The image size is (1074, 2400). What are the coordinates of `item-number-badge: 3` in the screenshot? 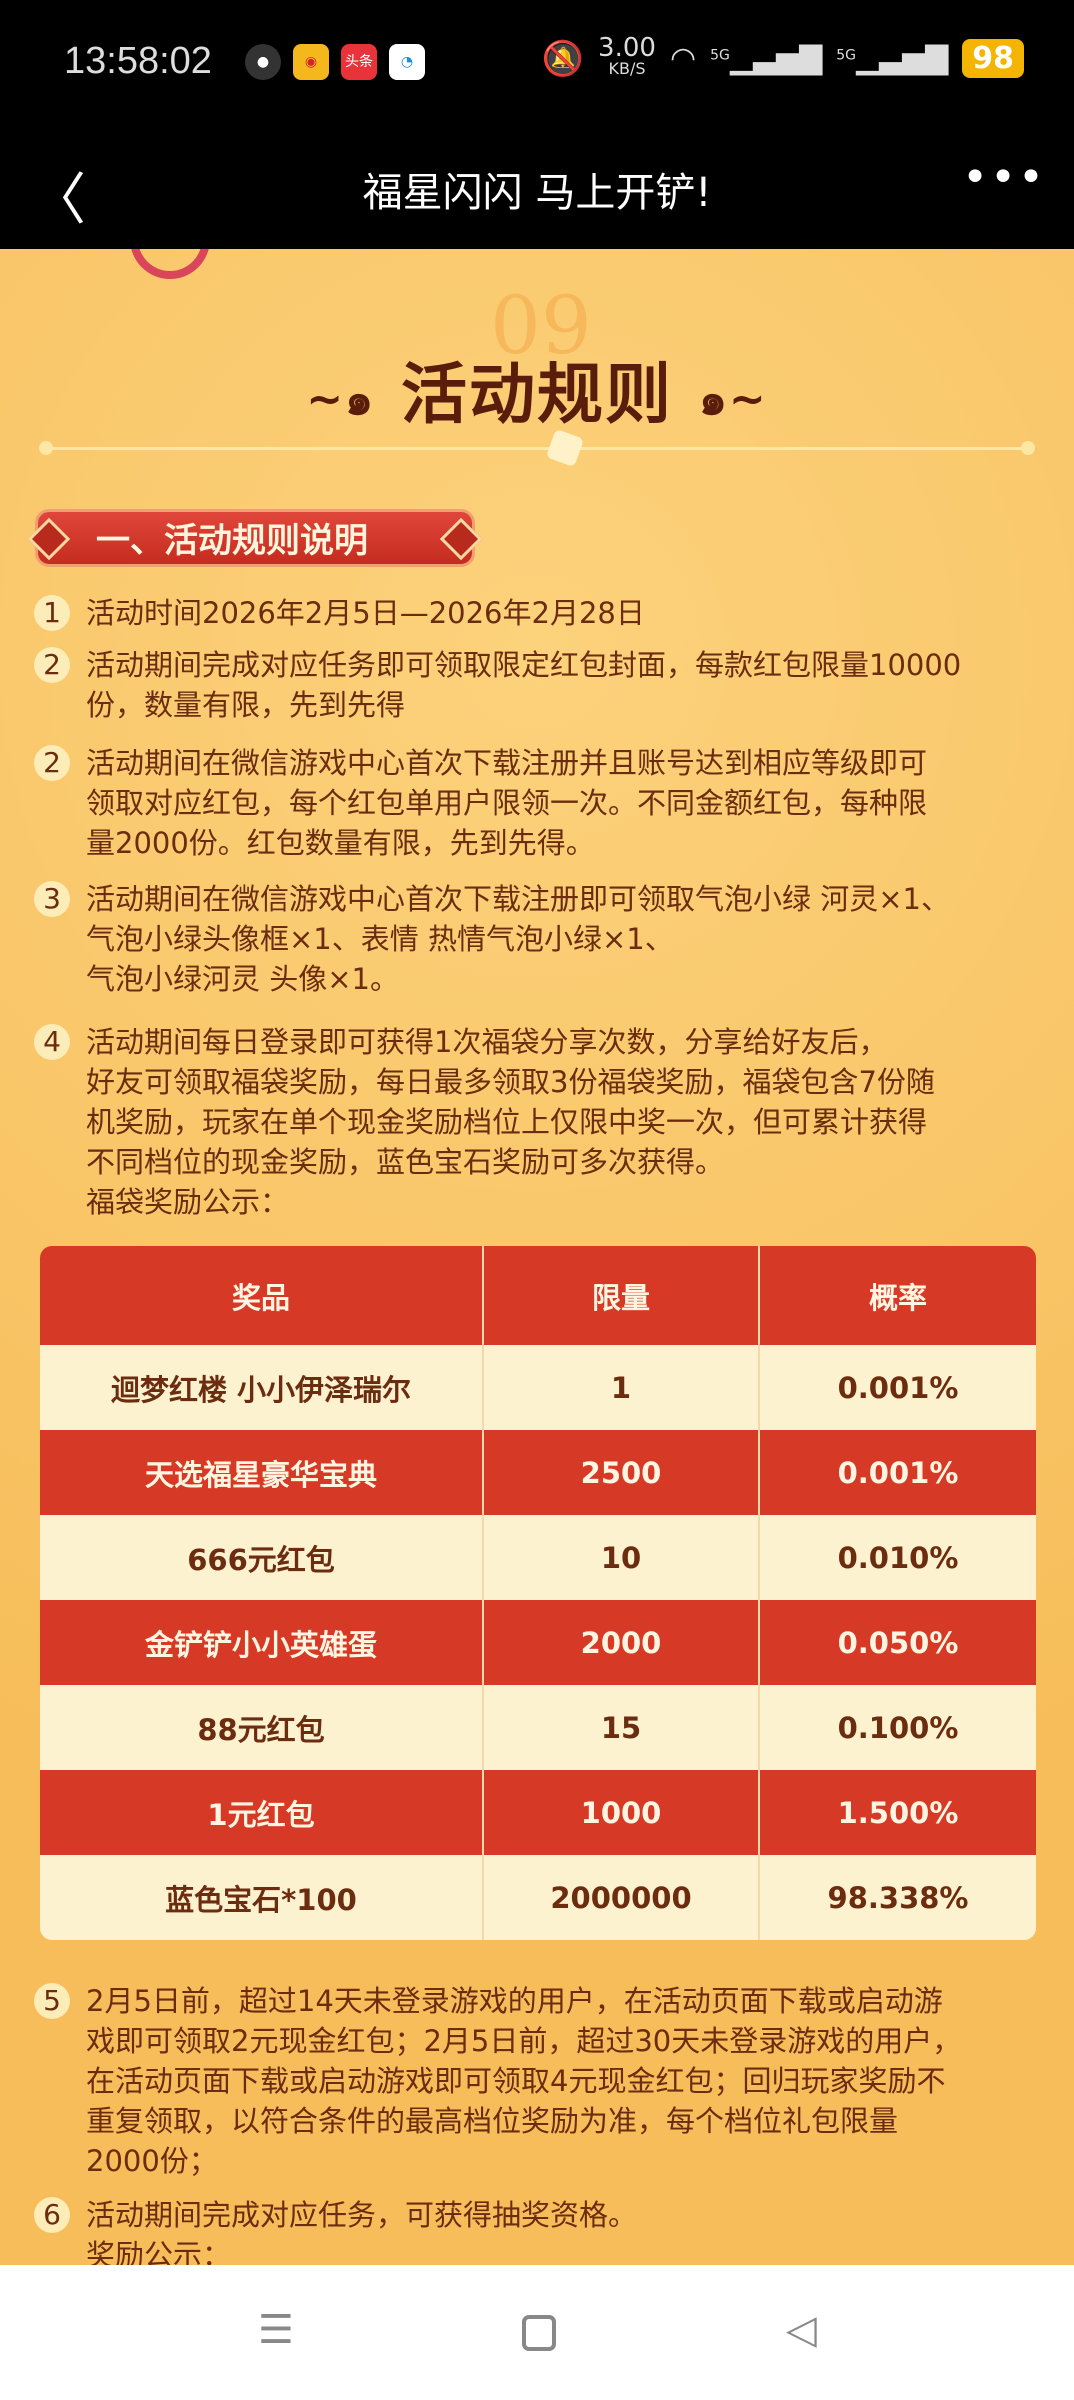 It's located at (52, 899).